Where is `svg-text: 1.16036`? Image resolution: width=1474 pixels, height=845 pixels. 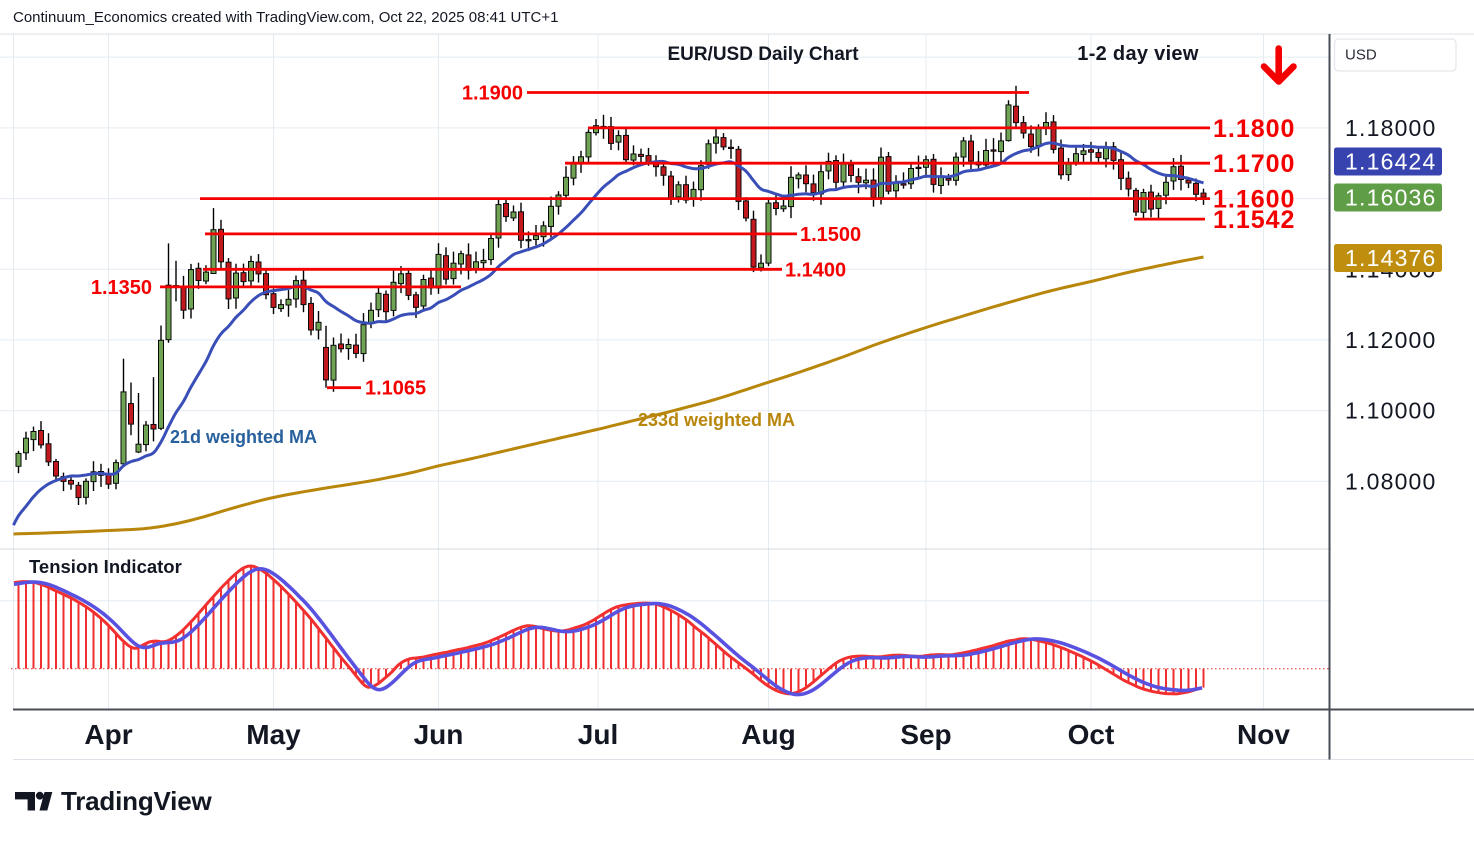
svg-text: 1.16036 is located at coordinates (1391, 198).